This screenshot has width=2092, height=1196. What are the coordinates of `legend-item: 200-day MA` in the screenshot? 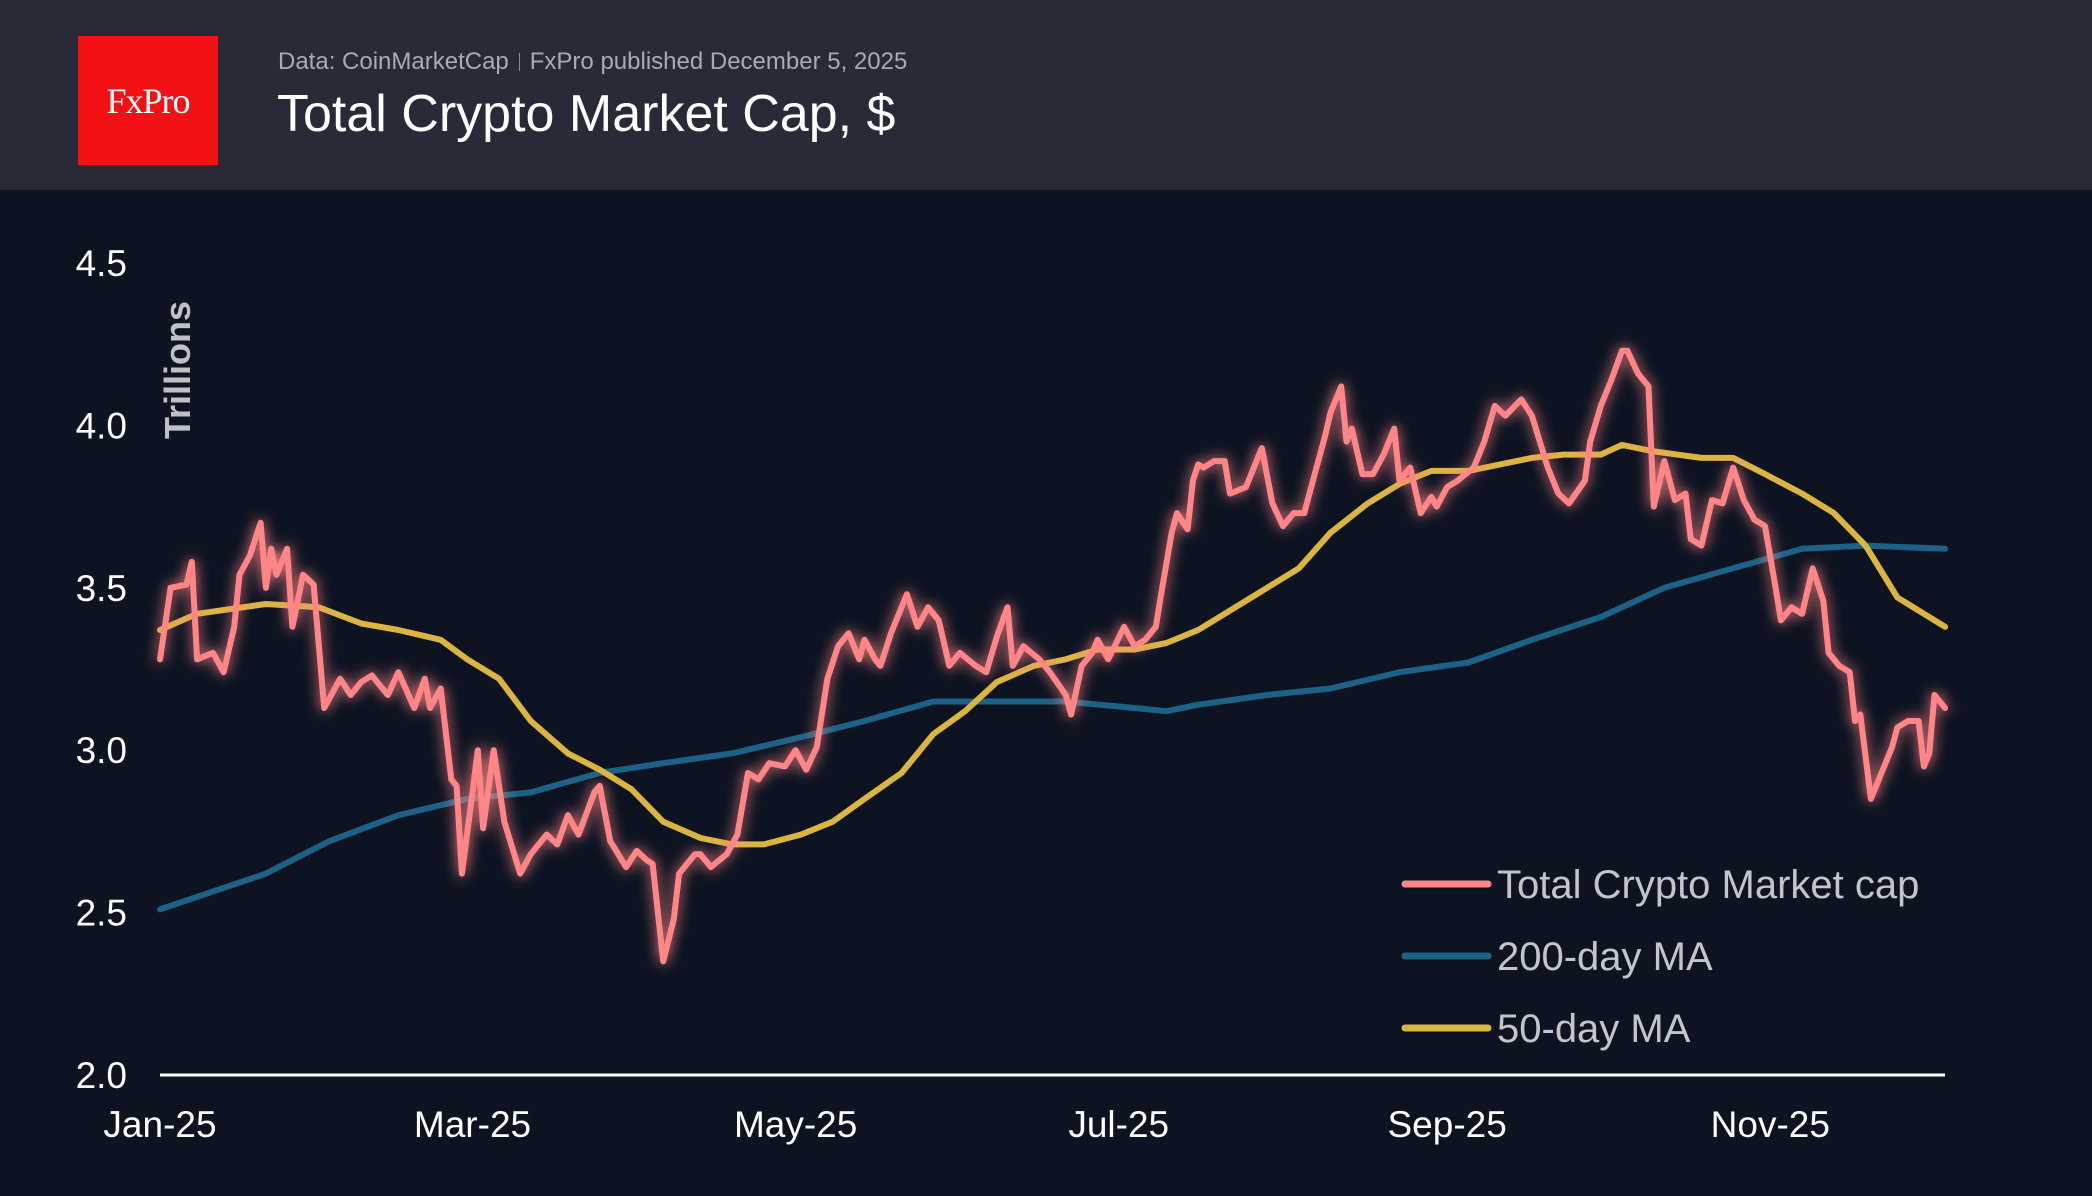 It's located at (1557, 957).